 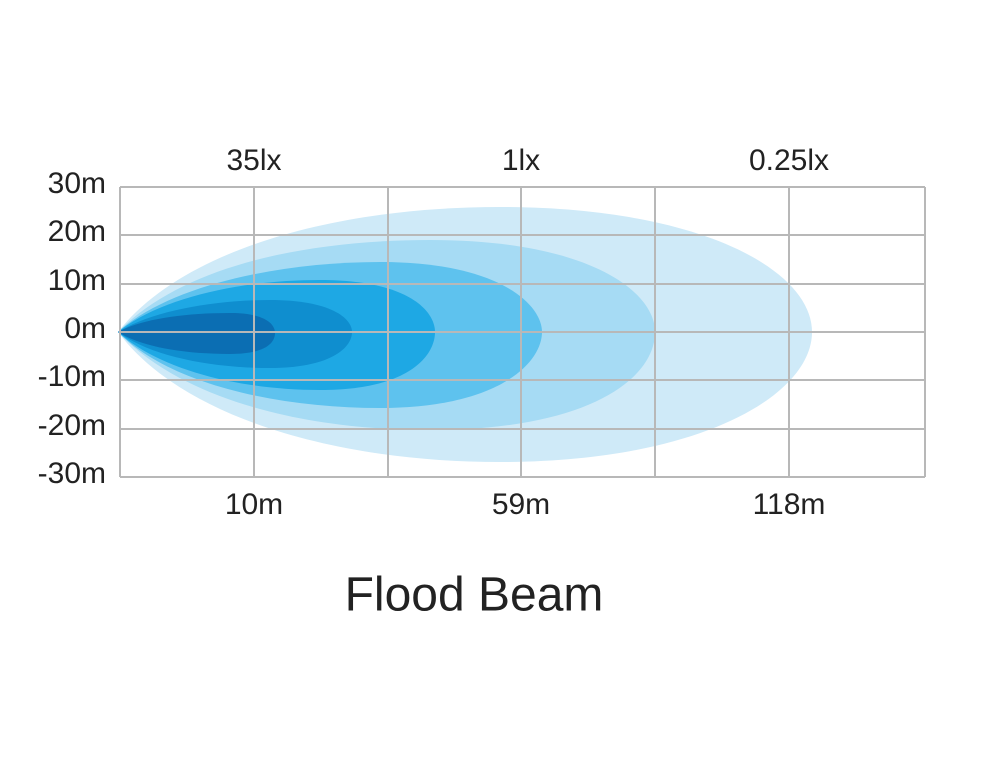 I want to click on lux-label: 0.25lx, so click(x=789, y=160).